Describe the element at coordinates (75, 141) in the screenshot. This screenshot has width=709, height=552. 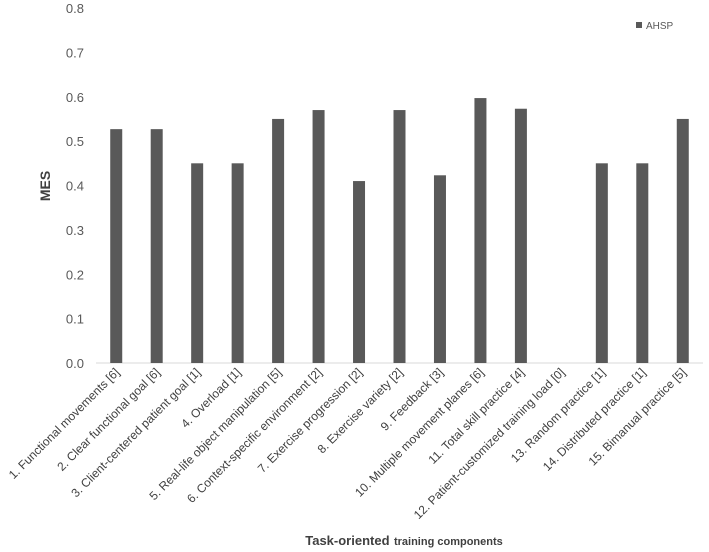
I see `y-tick-label: 0.5` at that location.